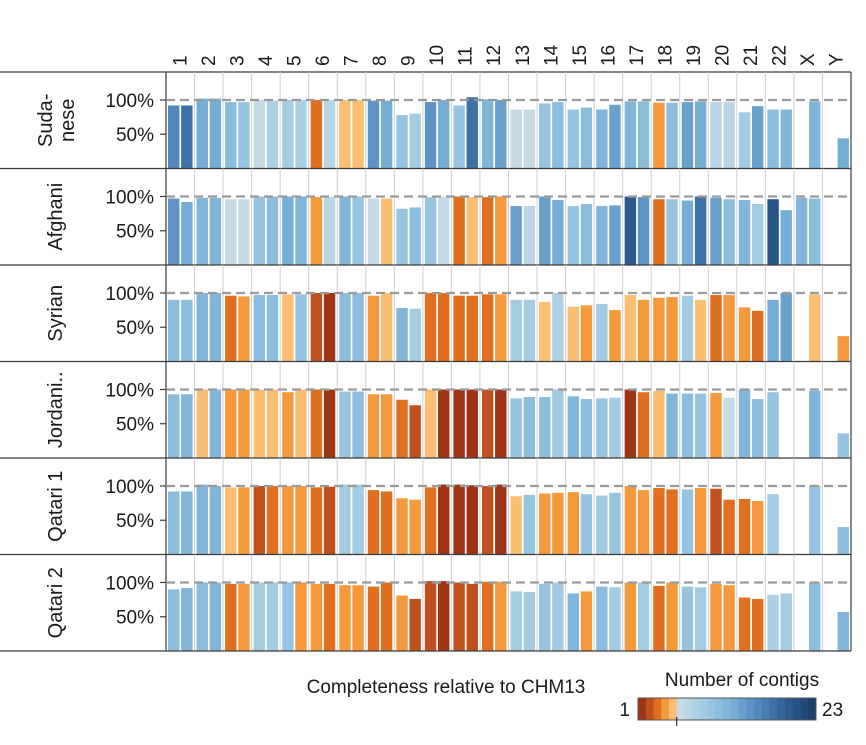 The height and width of the screenshot is (745, 866). I want to click on bar-chrX-hap2, so click(815, 520).